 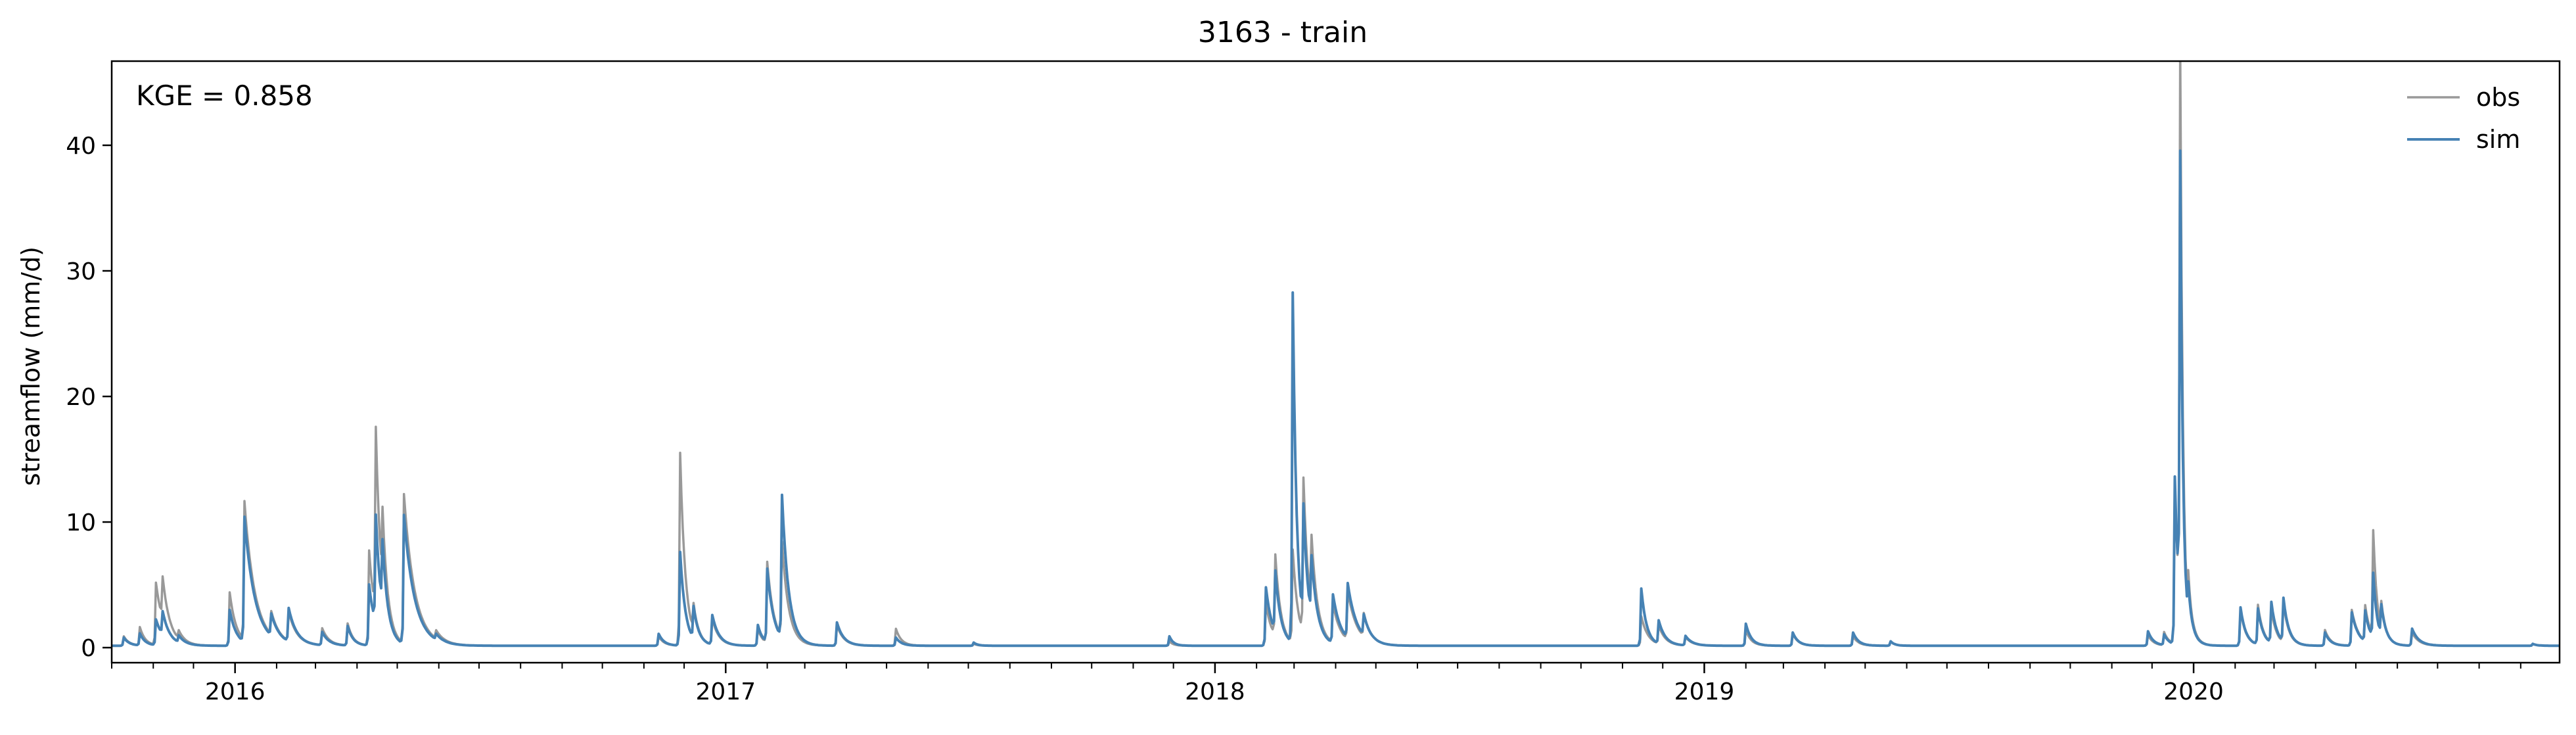 What do you see at coordinates (225, 96) in the screenshot?
I see `kge-annotation: KGE = 0.858` at bounding box center [225, 96].